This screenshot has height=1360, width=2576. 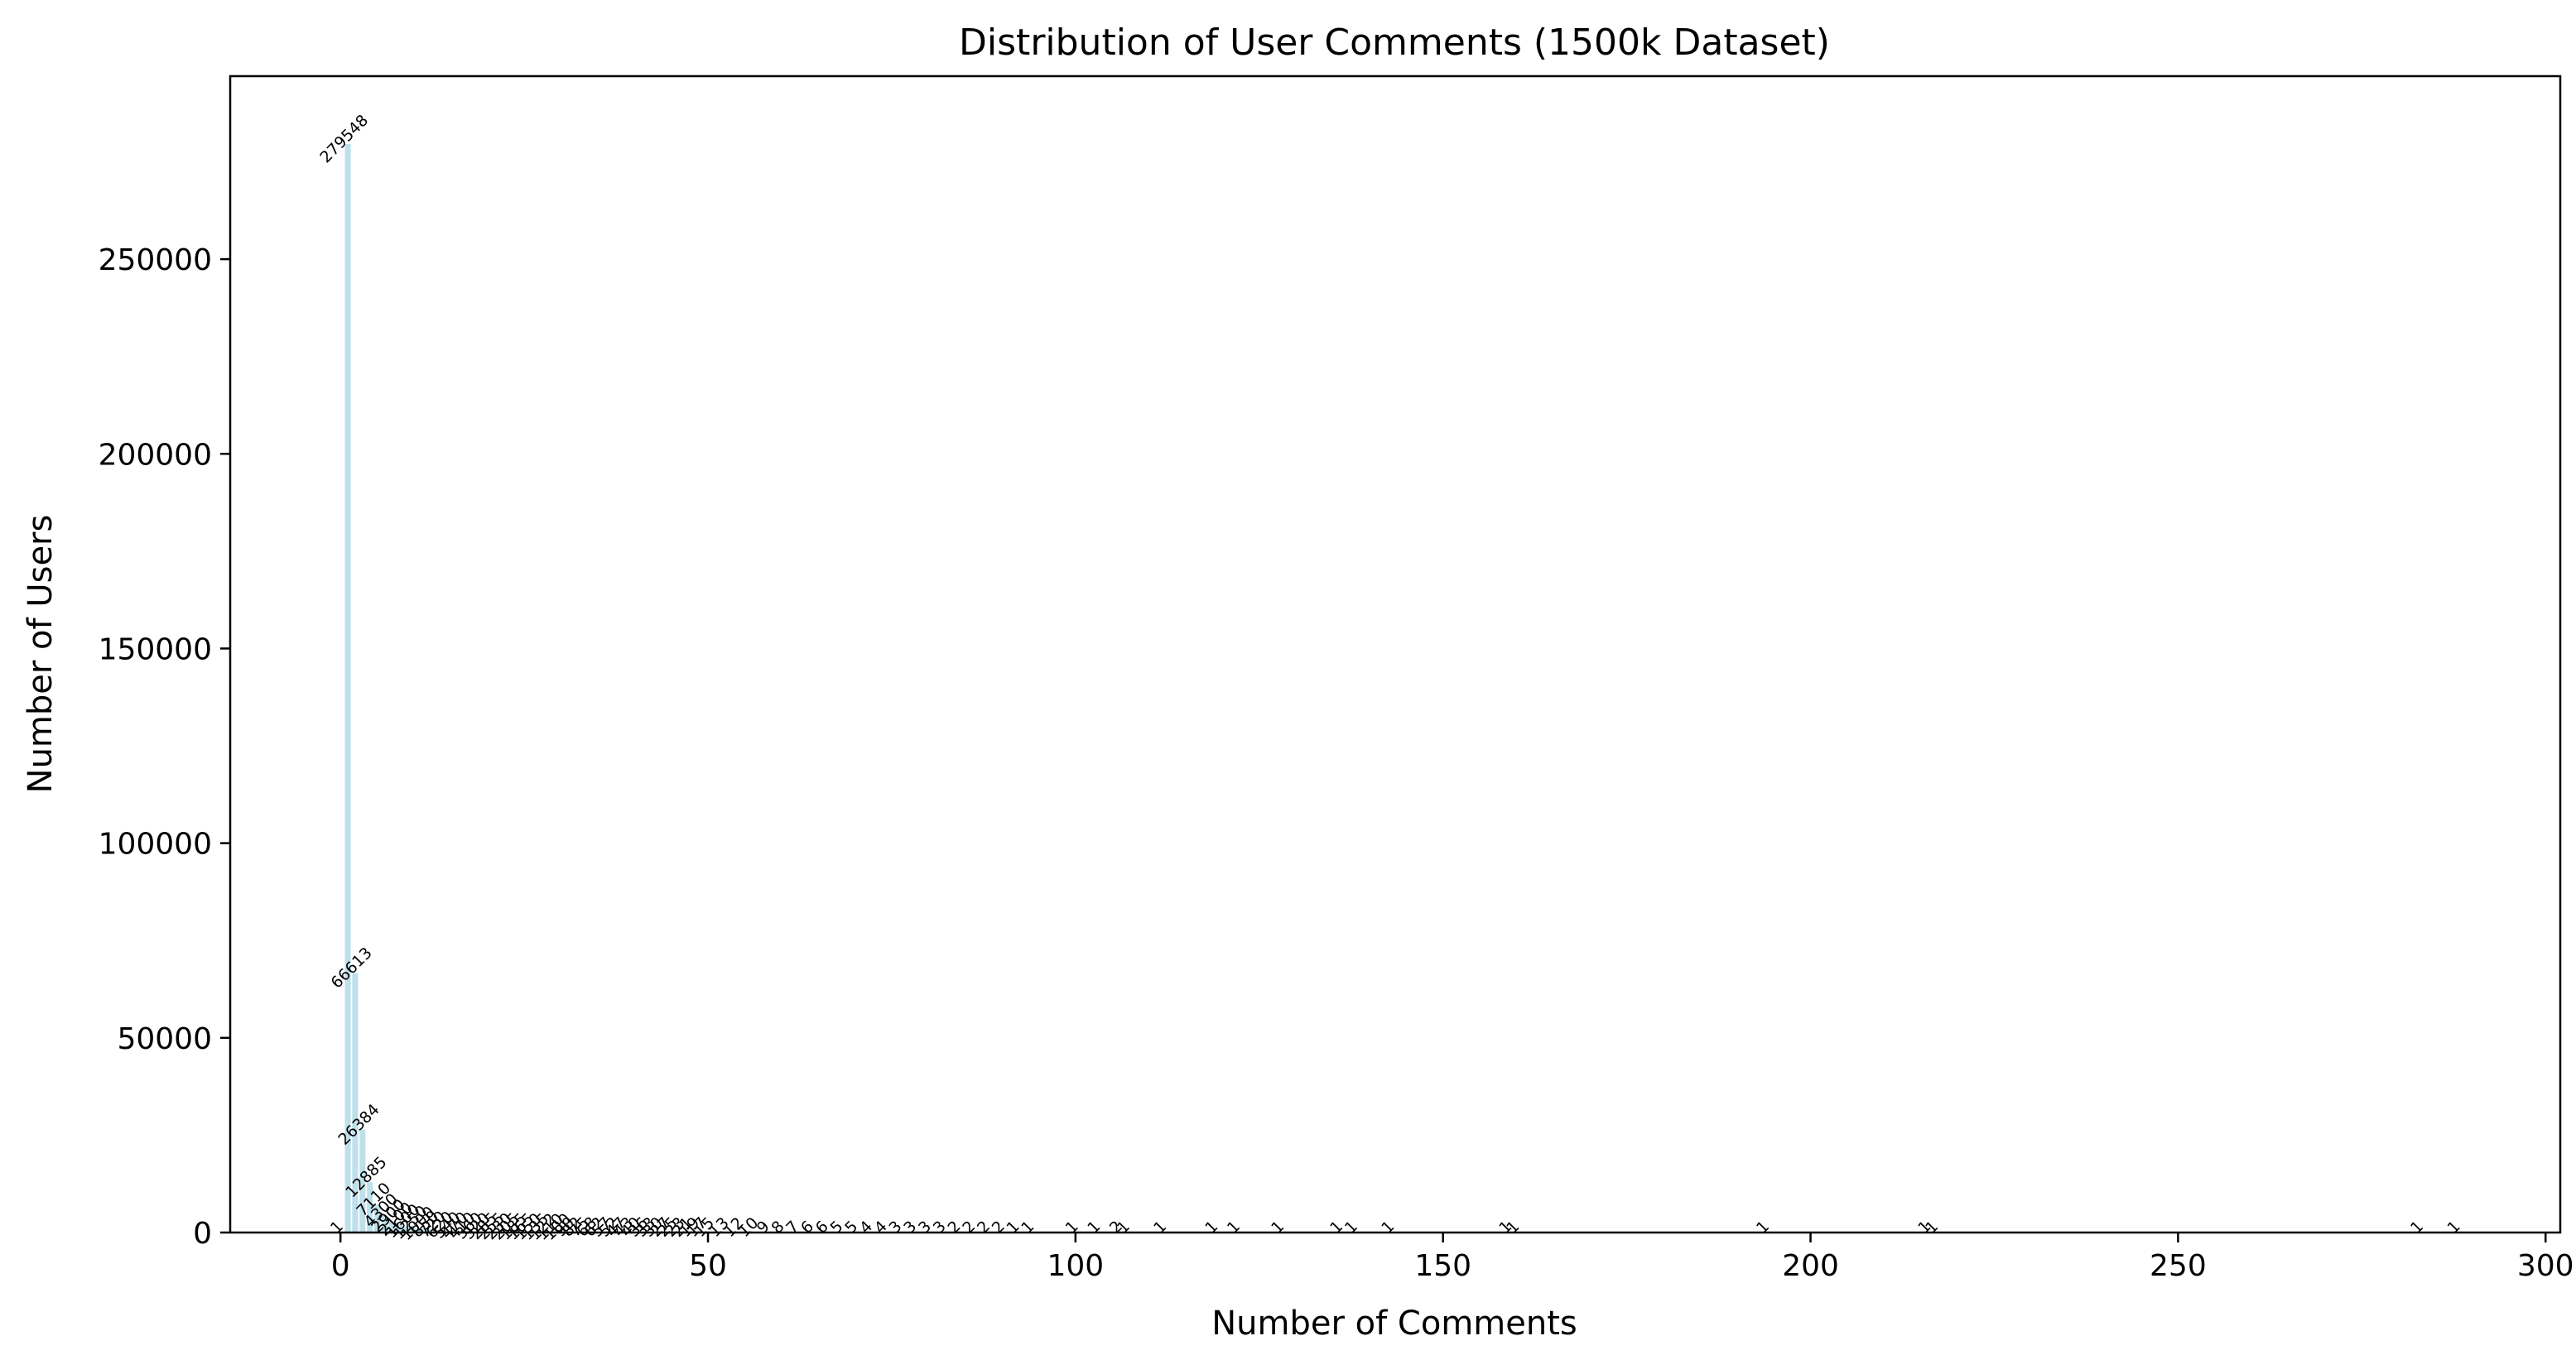 I want to click on y-tick-label: 0, so click(x=202, y=1234).